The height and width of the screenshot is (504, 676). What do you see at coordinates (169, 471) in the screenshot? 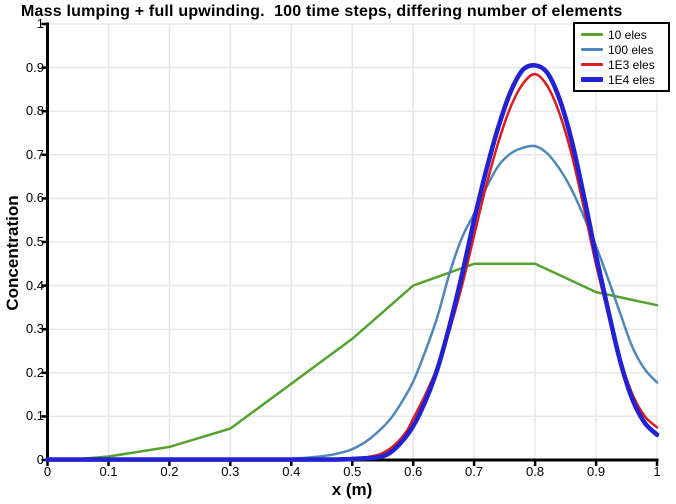
I see `x-tick-label: 0.2` at bounding box center [169, 471].